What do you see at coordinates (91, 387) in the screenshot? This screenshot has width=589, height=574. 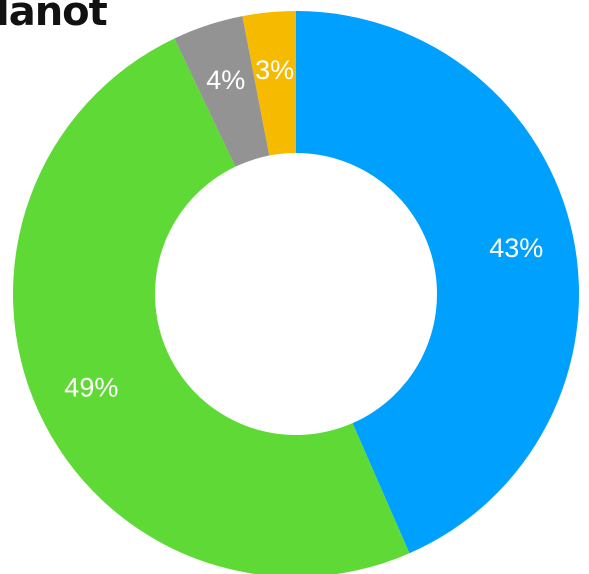 I see `slice-label-49pct: 49%` at bounding box center [91, 387].